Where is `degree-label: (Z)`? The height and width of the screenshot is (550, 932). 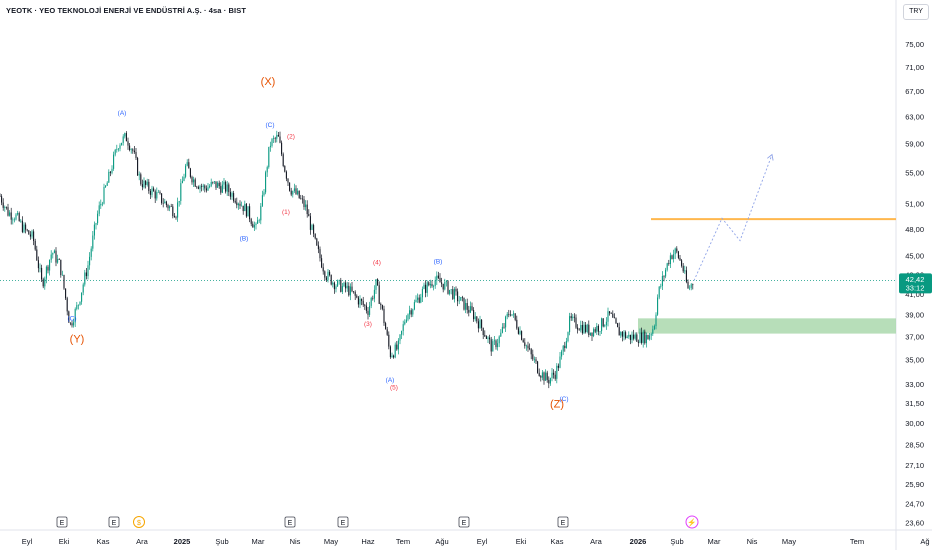
degree-label: (Z) is located at coordinates (557, 404).